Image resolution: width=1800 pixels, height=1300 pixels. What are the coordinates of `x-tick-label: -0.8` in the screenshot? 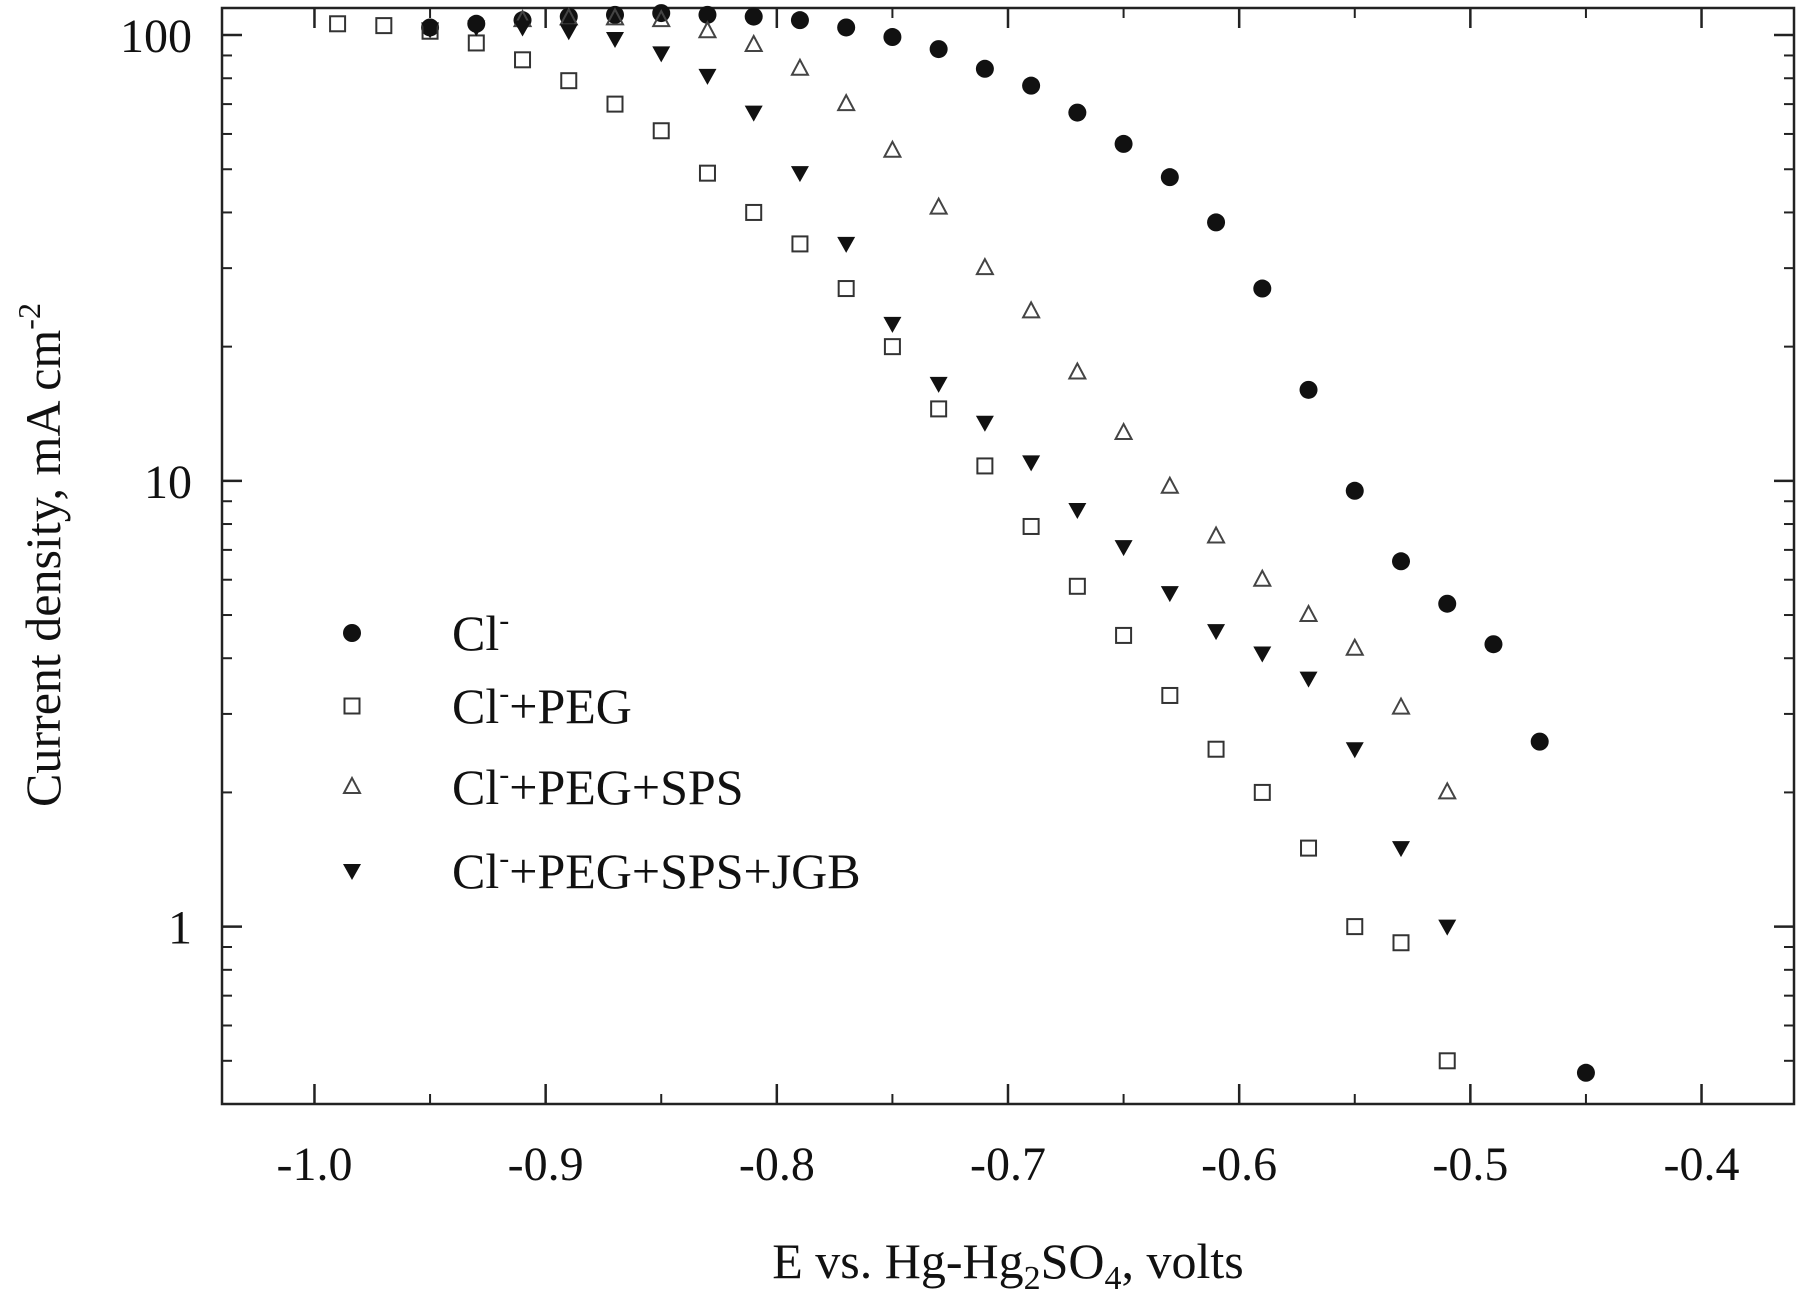 It's located at (777, 1164).